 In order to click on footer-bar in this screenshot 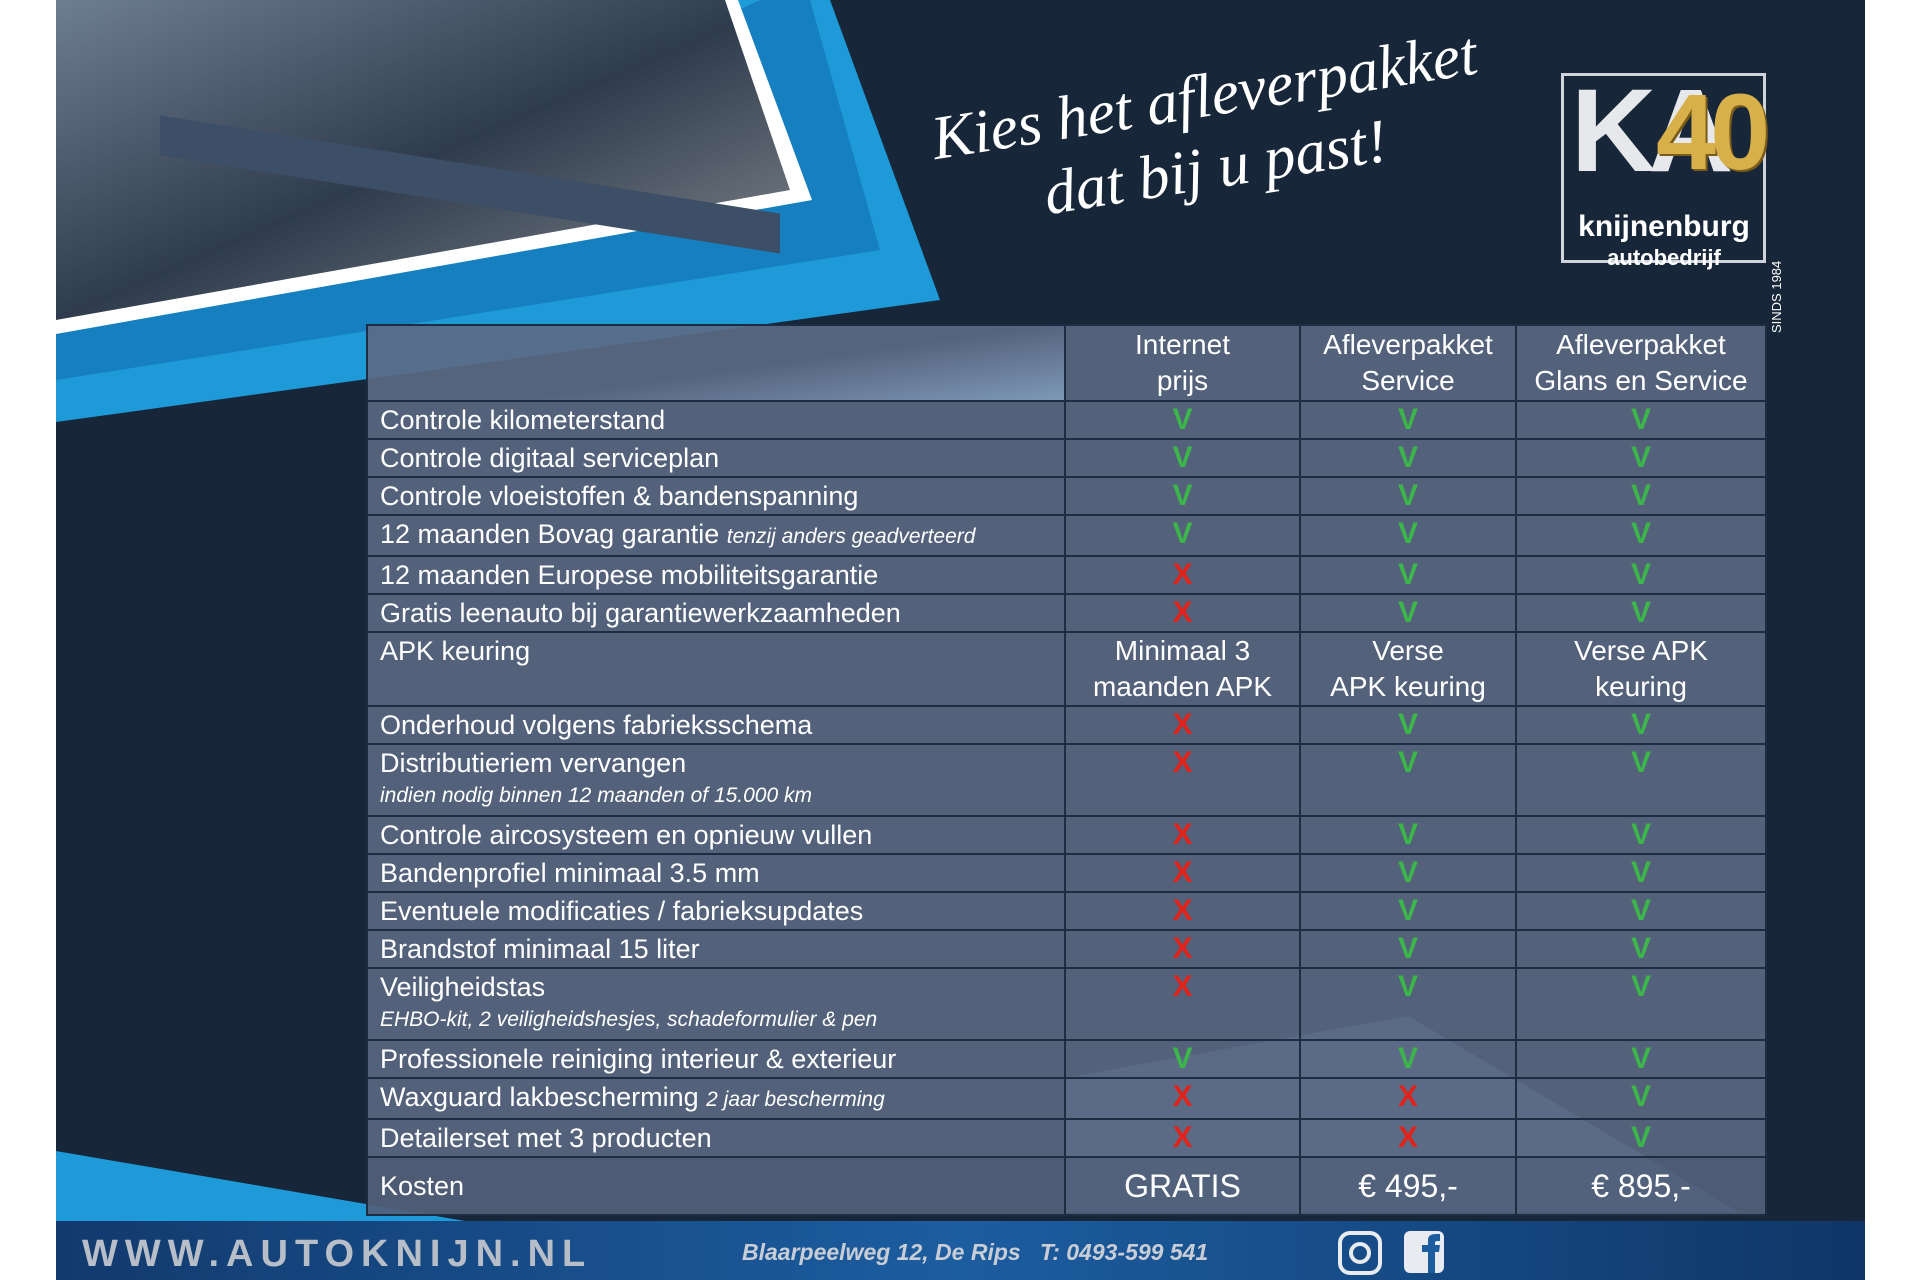, I will do `click(960, 1250)`.